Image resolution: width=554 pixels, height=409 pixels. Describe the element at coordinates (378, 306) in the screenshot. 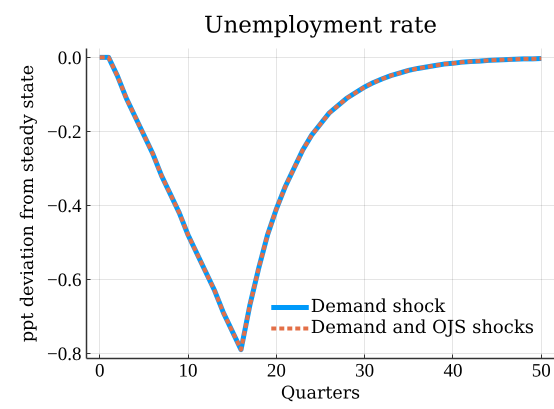

I see `legend-label: Demand shock` at that location.